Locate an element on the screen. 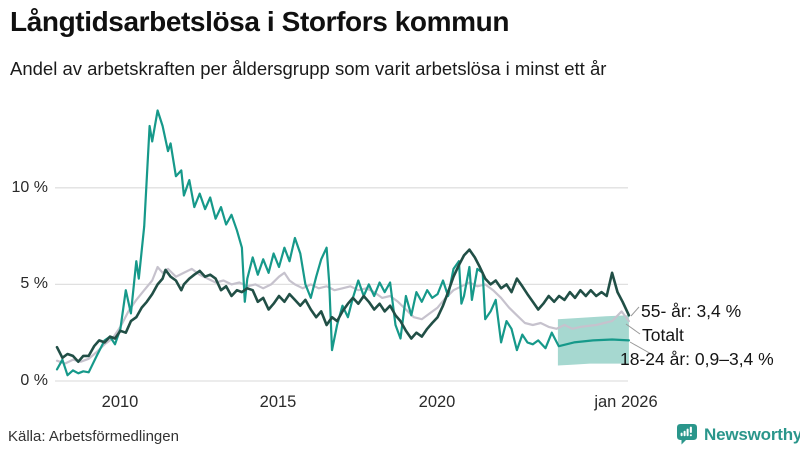 This screenshot has height=450, width=800. newsworthy-logo: Newsworthy is located at coordinates (738, 434).